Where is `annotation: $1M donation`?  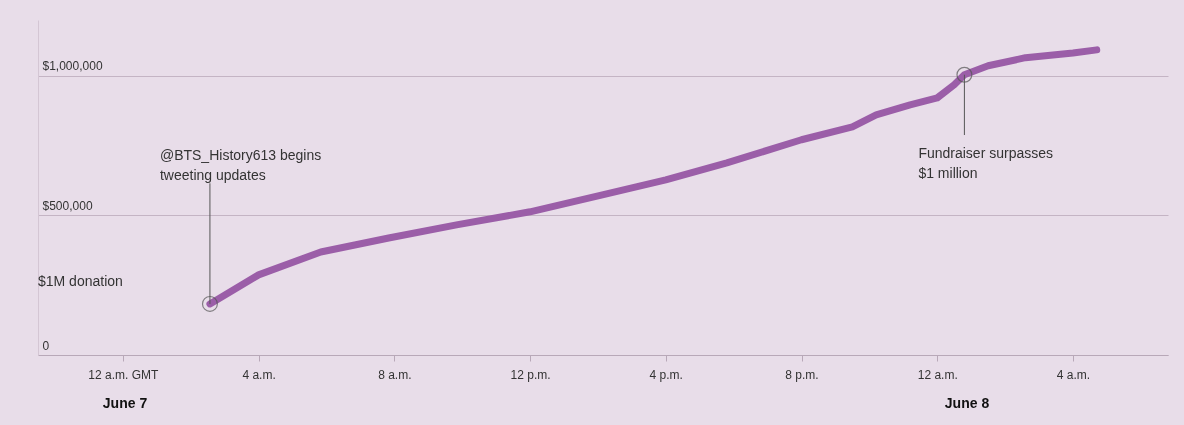
annotation: $1M donation is located at coordinates (80, 281).